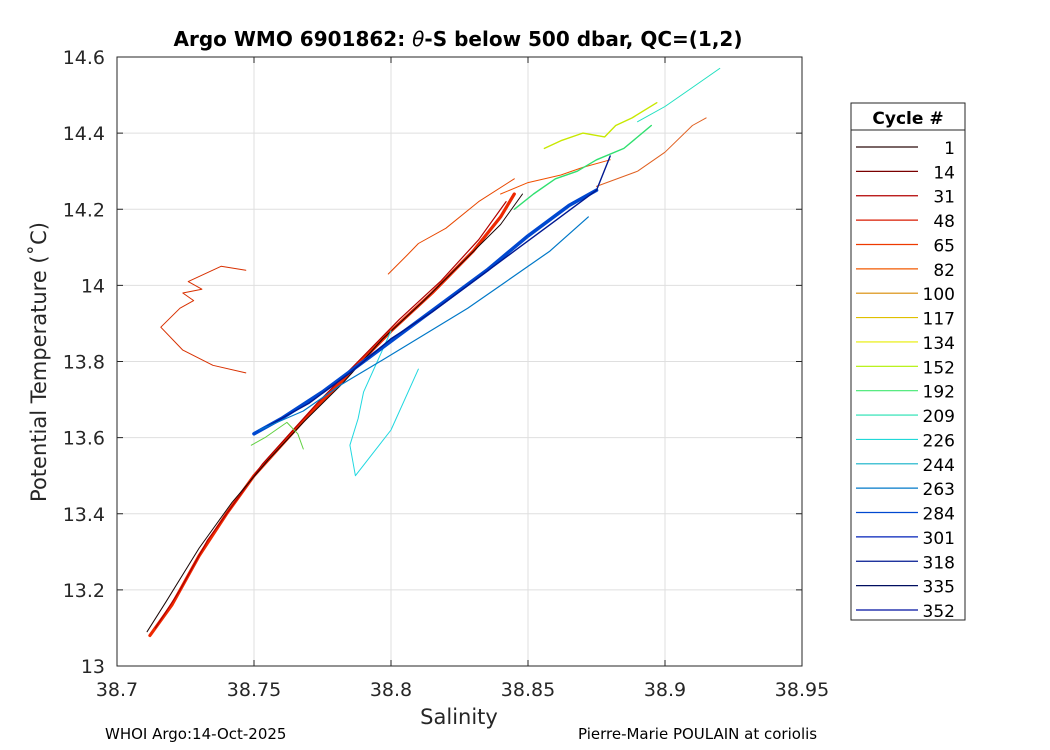 The width and height of the screenshot is (1050, 750). I want to click on y-tick-label: 13.4, so click(84, 515).